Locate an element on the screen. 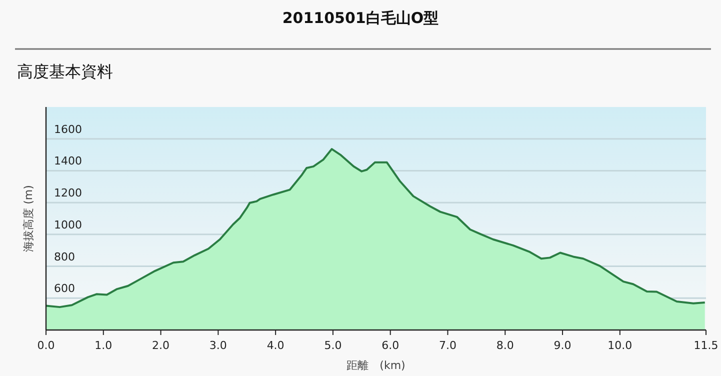  x-tick-label: 4.0 is located at coordinates (275, 345).